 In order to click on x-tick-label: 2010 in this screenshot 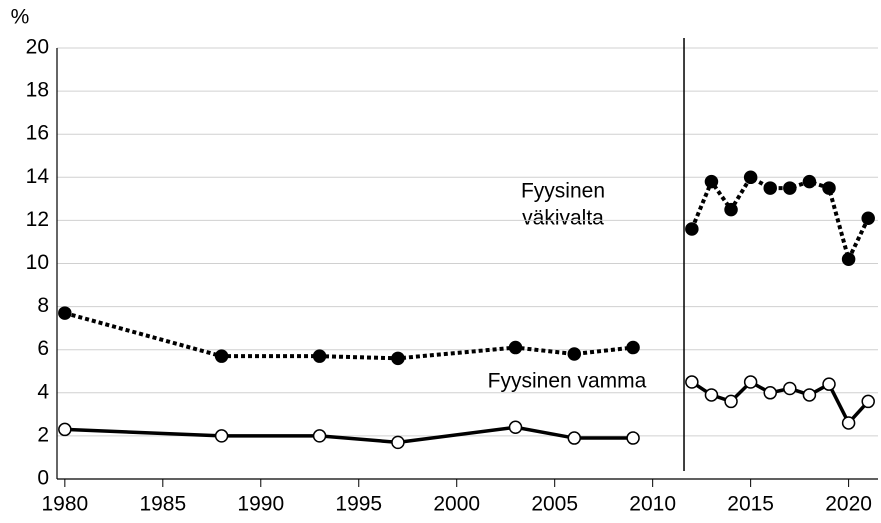, I will do `click(652, 504)`.